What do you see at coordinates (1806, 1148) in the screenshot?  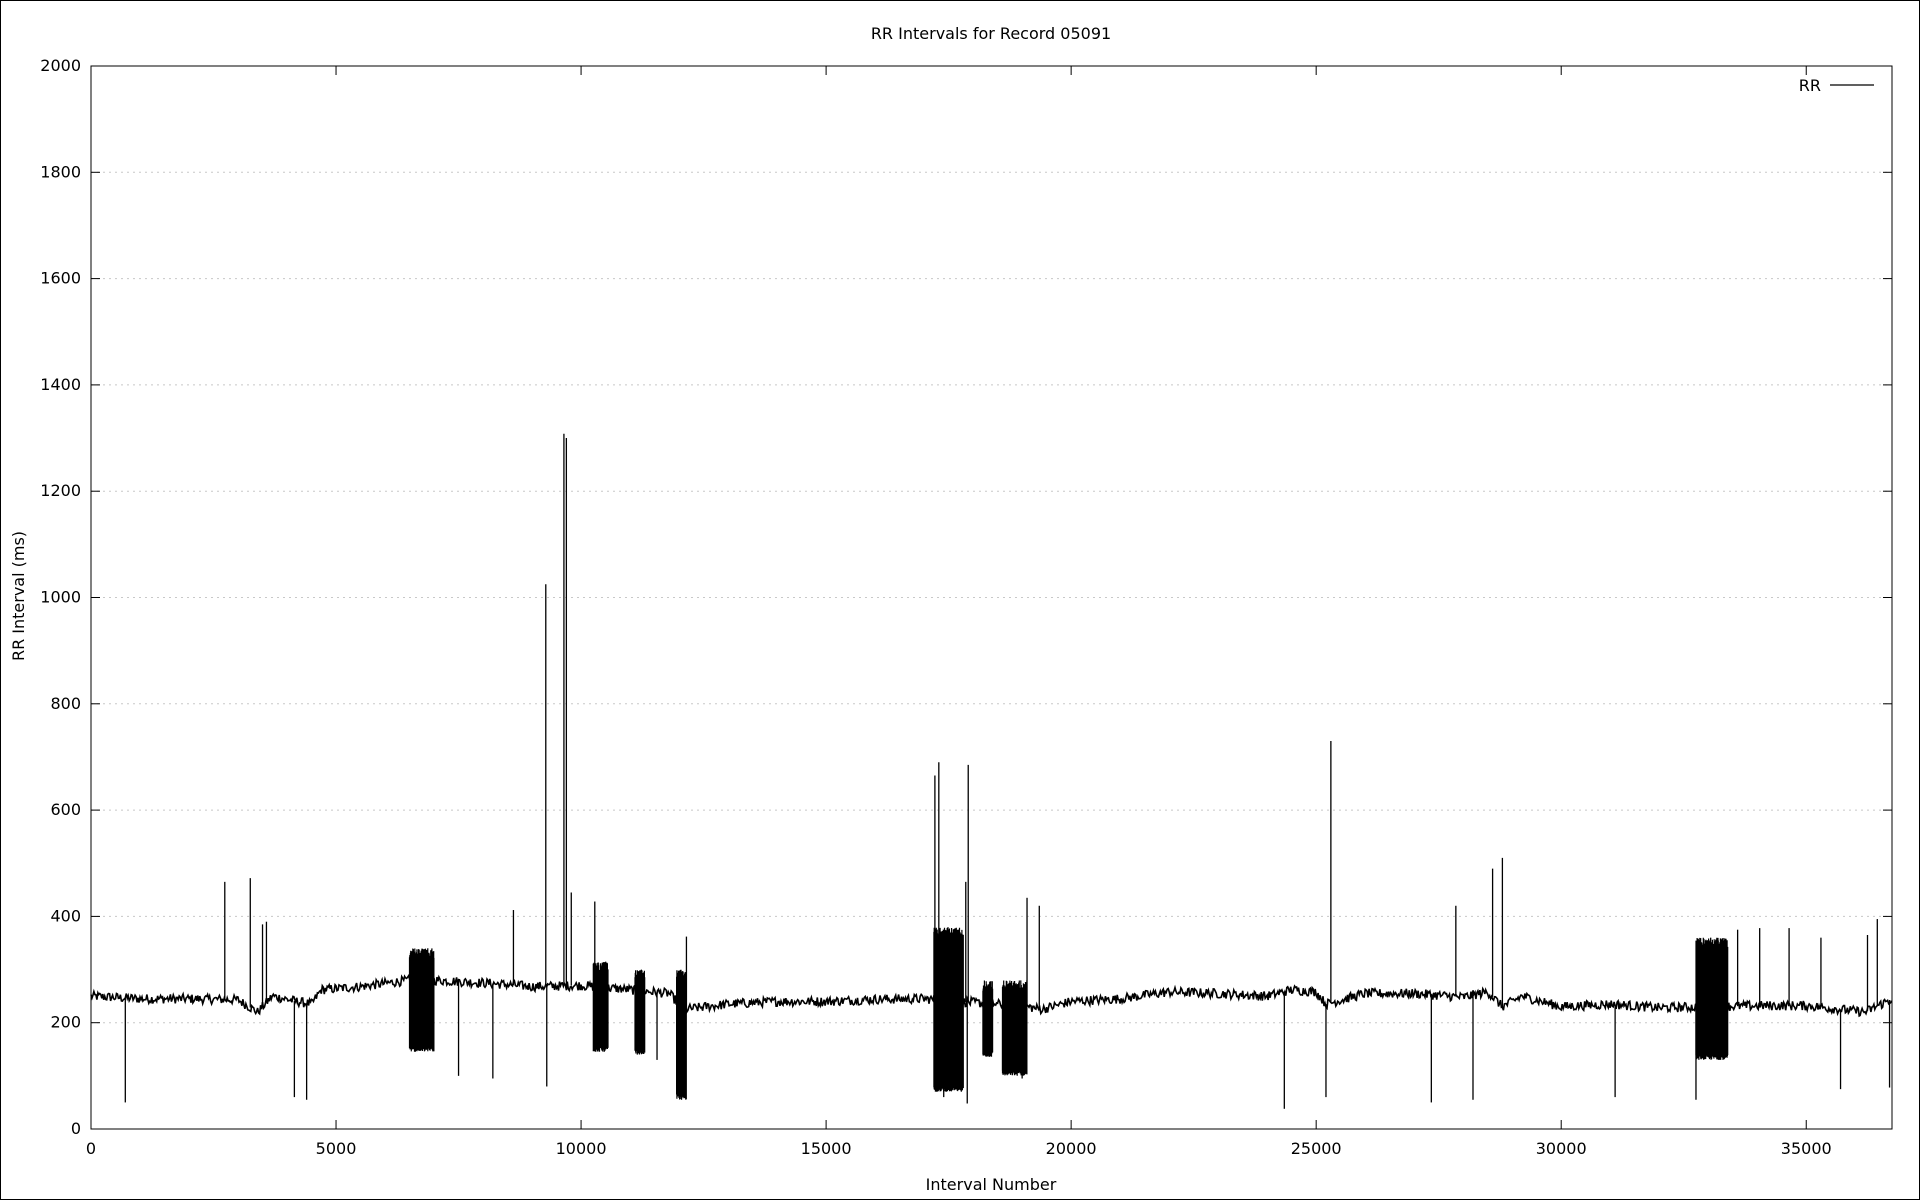 I see `x-tick-label: 35000` at bounding box center [1806, 1148].